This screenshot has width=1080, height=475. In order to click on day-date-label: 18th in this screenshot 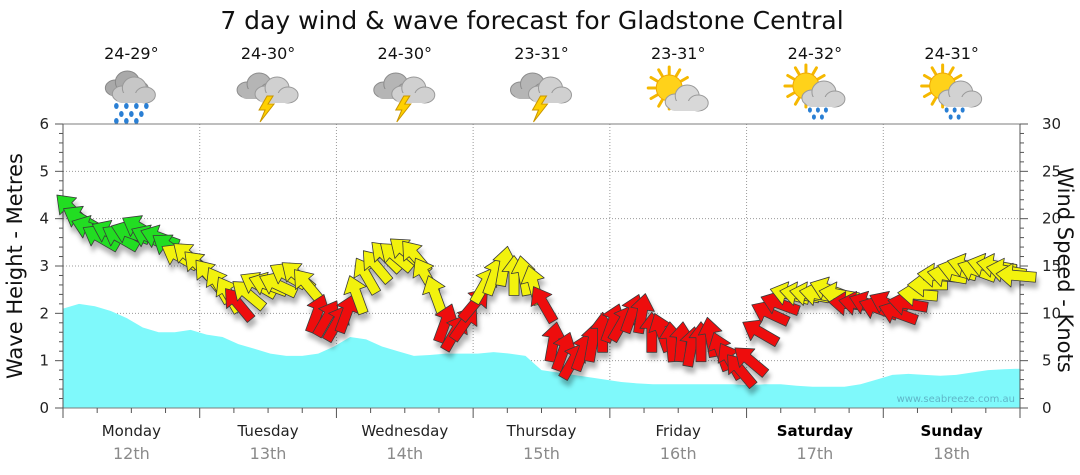, I will do `click(951, 453)`.